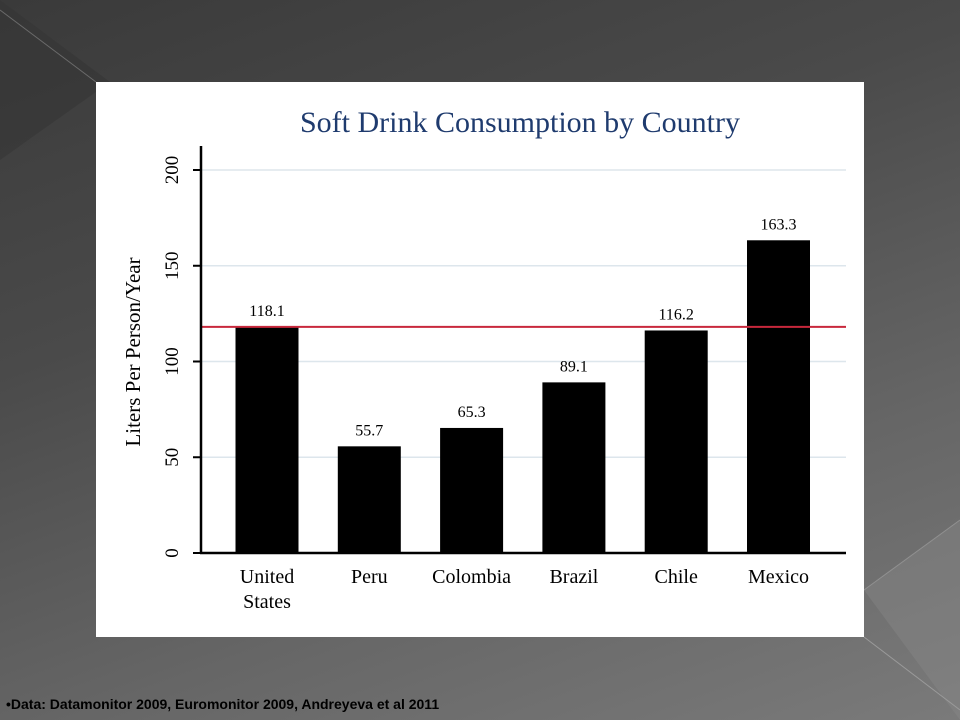 The height and width of the screenshot is (720, 960). Describe the element at coordinates (520, 122) in the screenshot. I see `chart-title: Soft Drink Consumption by Country` at that location.